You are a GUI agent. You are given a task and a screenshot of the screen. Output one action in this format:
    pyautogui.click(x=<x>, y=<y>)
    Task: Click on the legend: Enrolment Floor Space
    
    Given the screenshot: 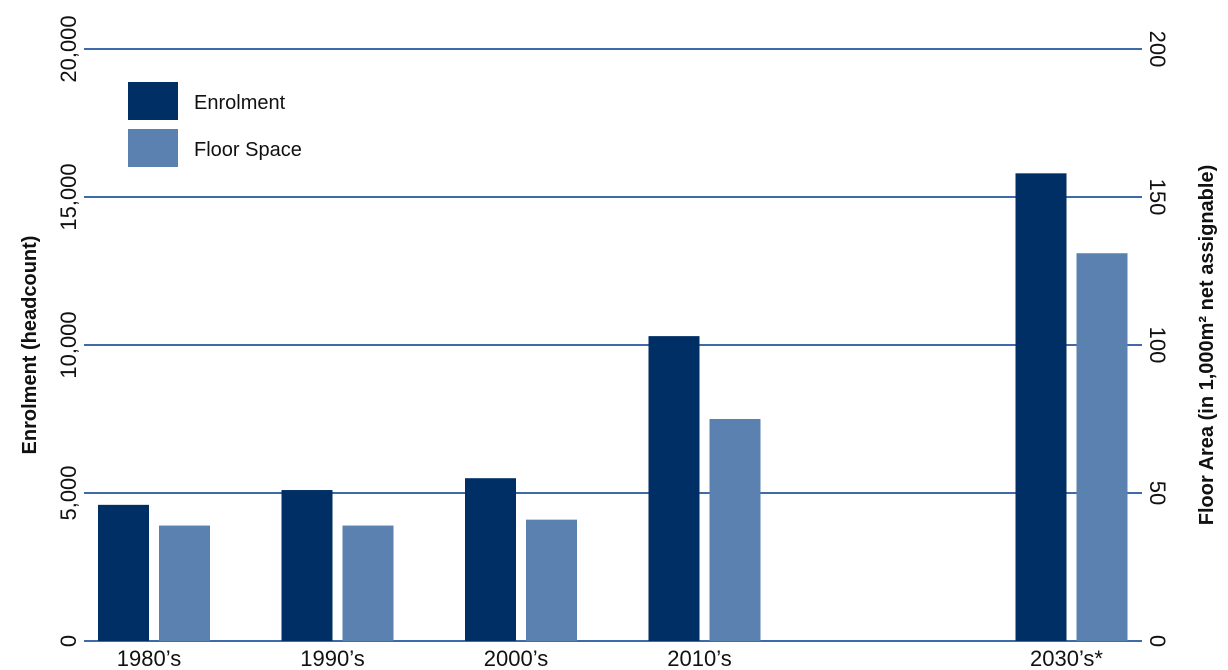 What is the action you would take?
    pyautogui.click(x=215, y=124)
    